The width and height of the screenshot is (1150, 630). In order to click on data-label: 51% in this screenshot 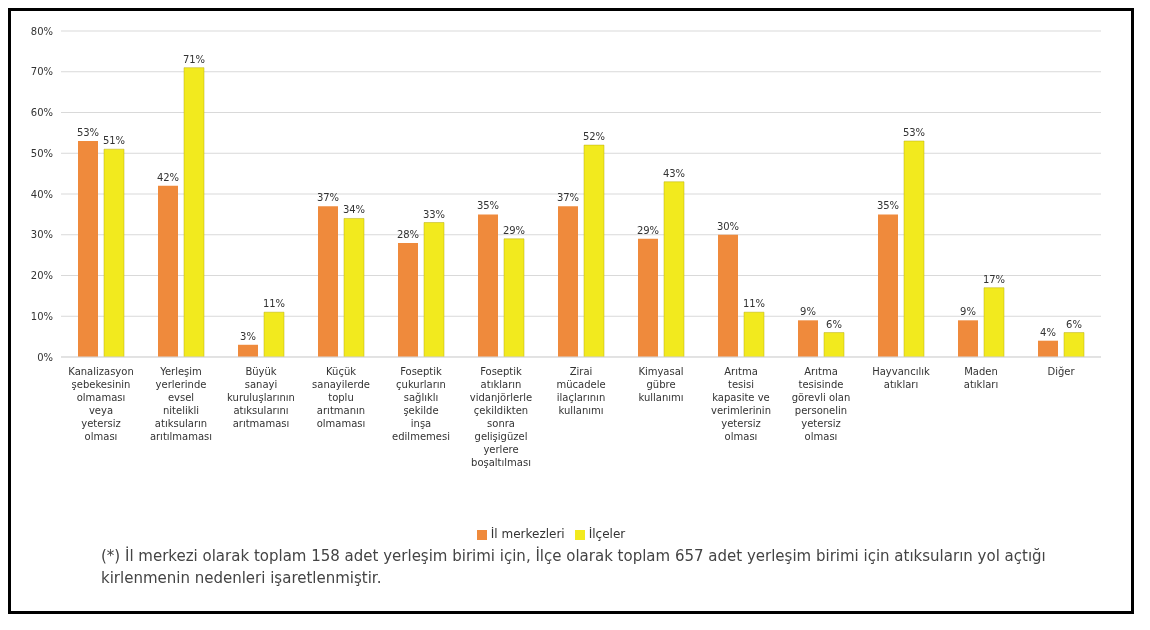, I will do `click(114, 141)`.